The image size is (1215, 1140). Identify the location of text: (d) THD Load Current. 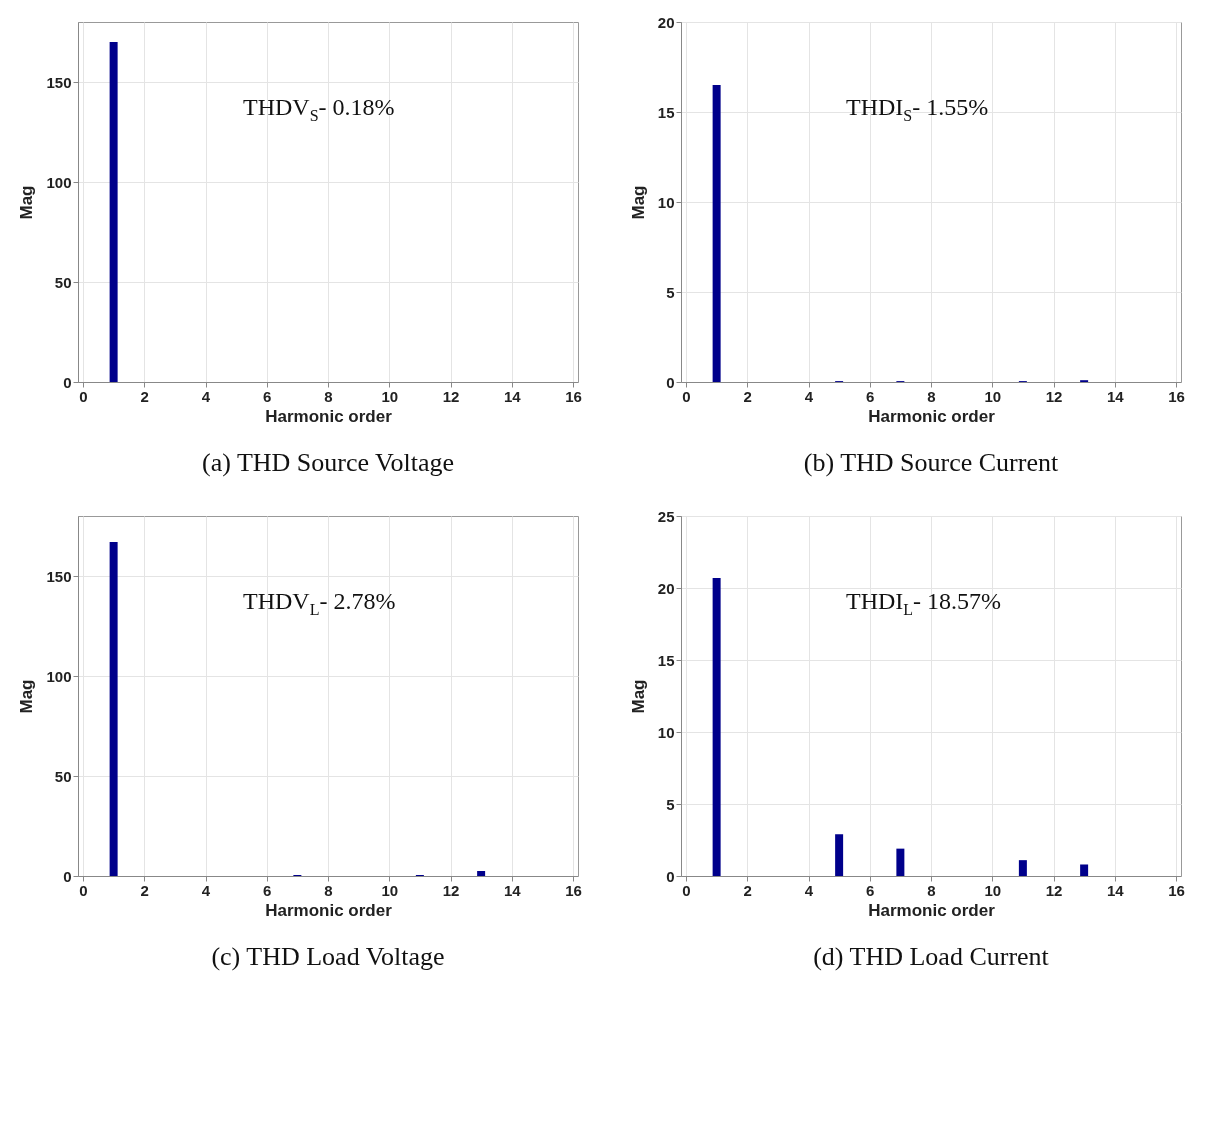
(931, 956).